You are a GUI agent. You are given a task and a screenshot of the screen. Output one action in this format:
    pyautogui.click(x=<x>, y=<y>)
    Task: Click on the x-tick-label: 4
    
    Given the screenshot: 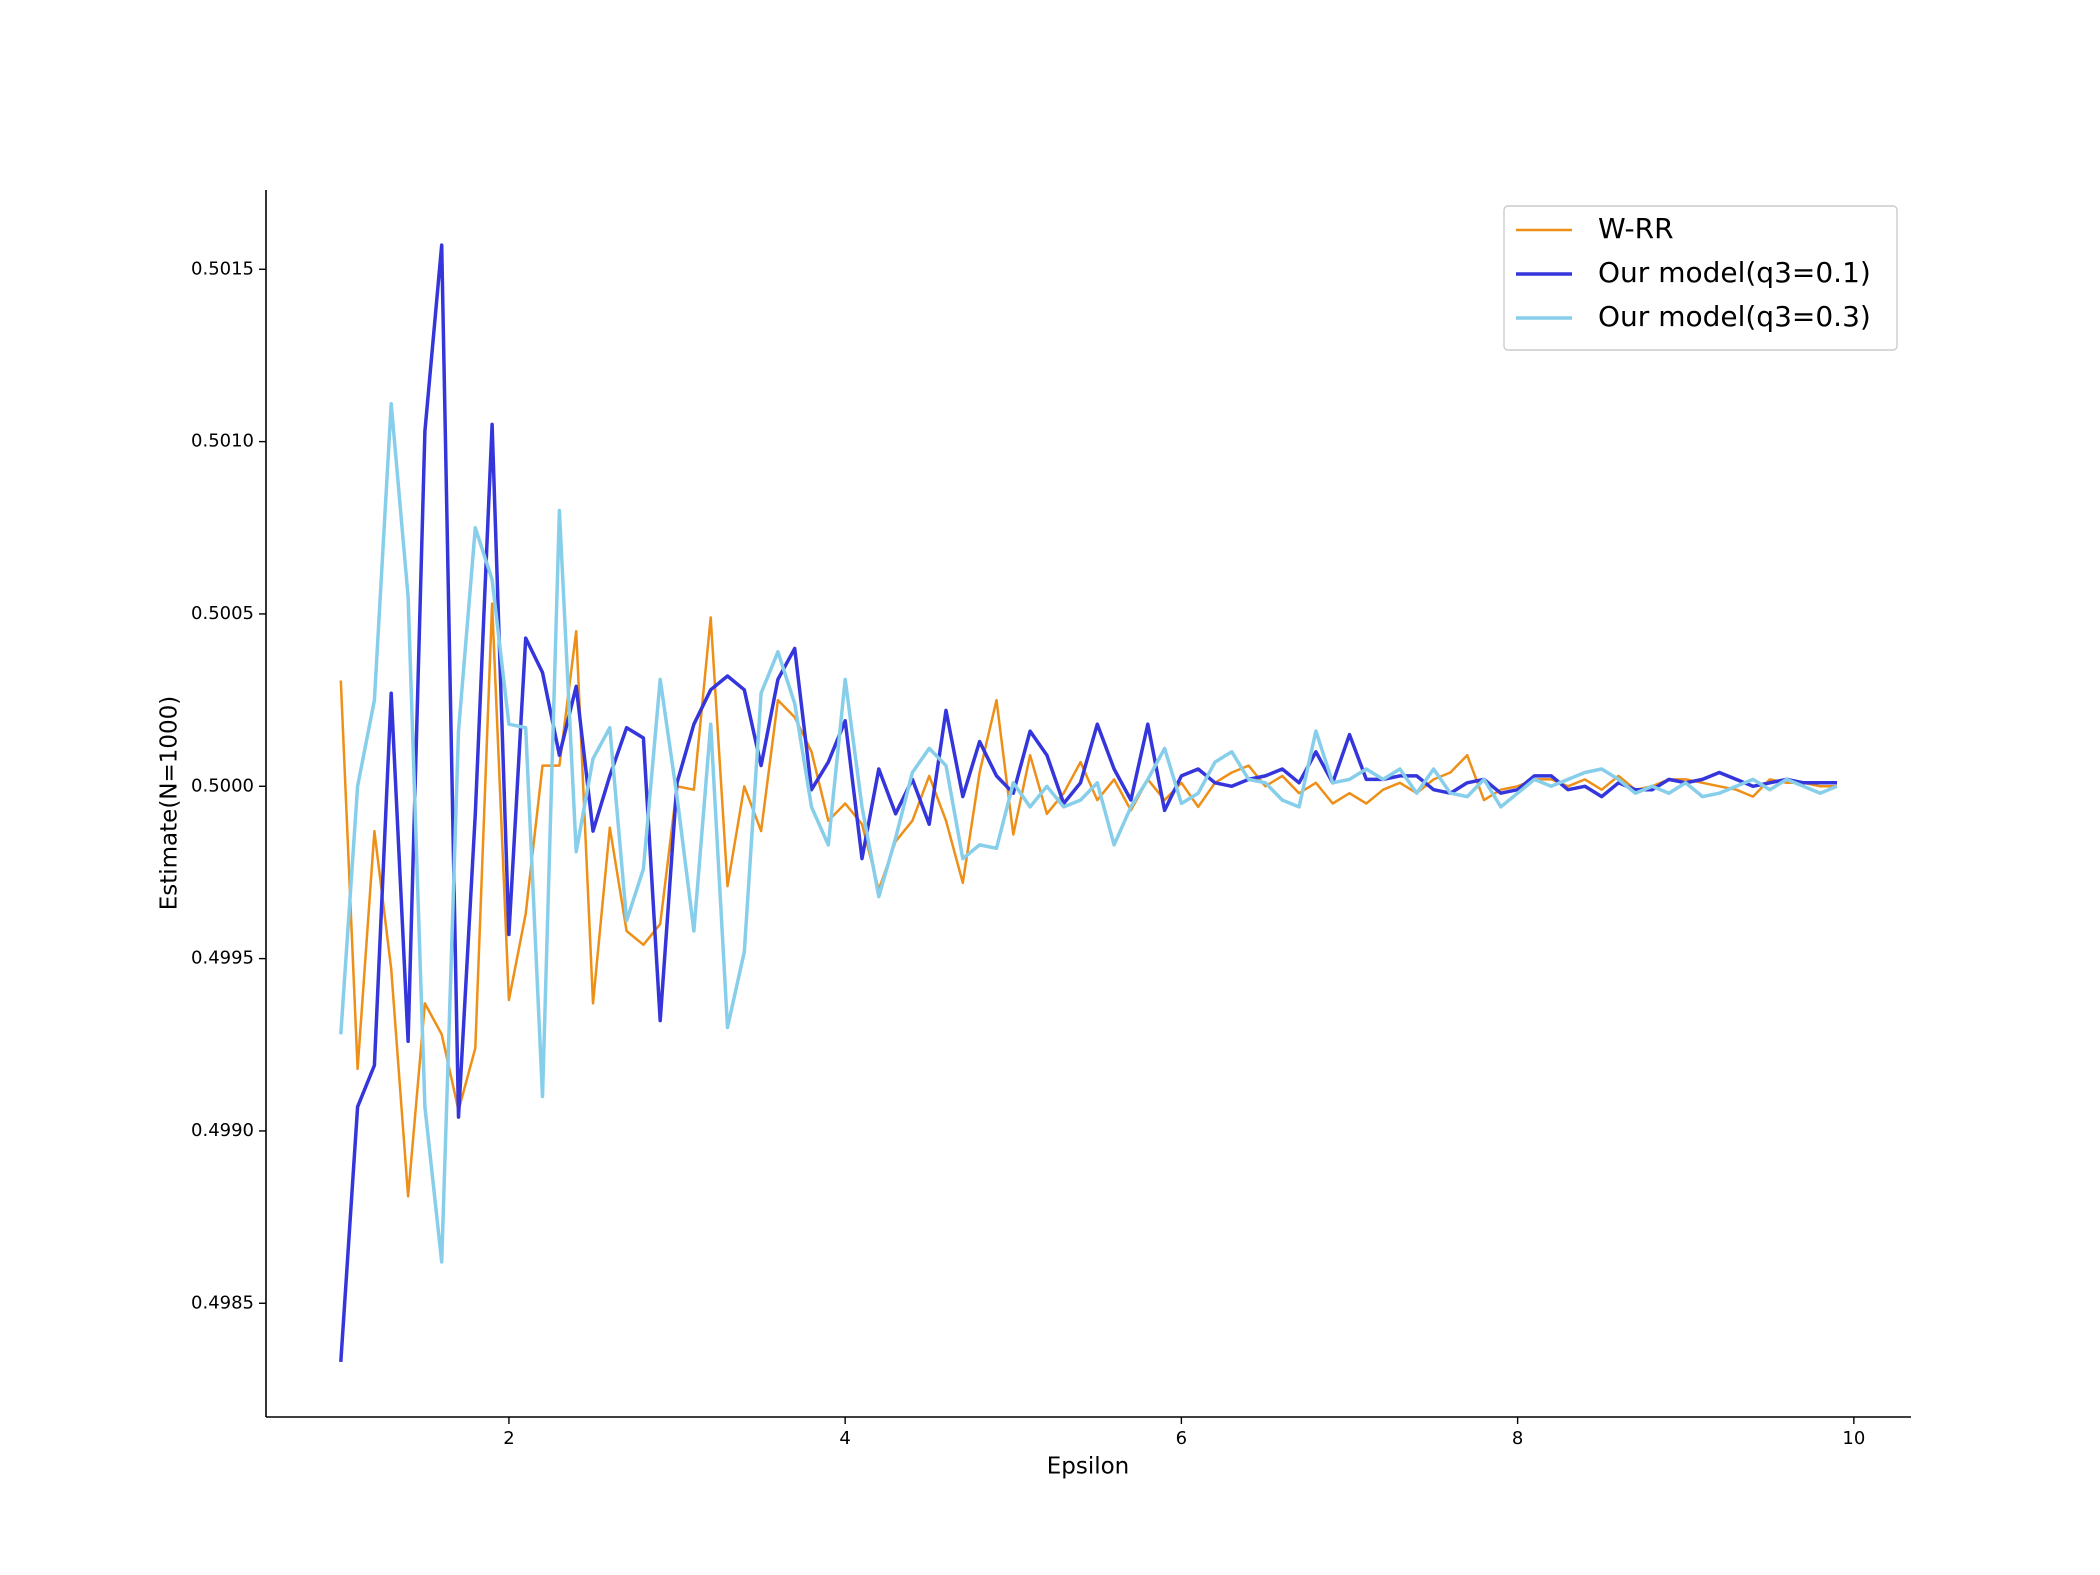 What is the action you would take?
    pyautogui.click(x=844, y=1438)
    